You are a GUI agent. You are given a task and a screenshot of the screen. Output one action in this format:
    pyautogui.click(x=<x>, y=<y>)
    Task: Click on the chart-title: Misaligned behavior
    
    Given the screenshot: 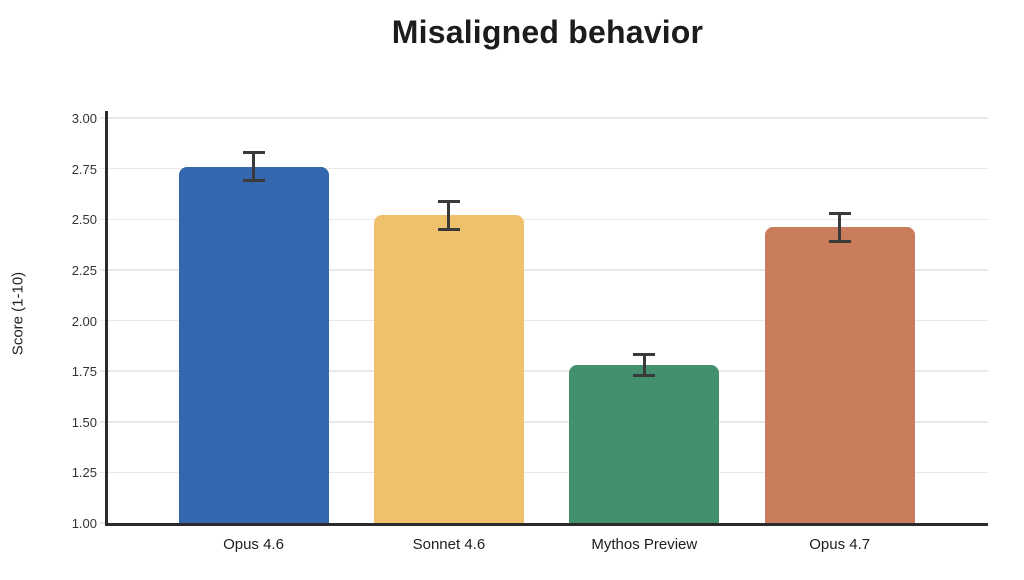 What is the action you would take?
    pyautogui.click(x=547, y=32)
    